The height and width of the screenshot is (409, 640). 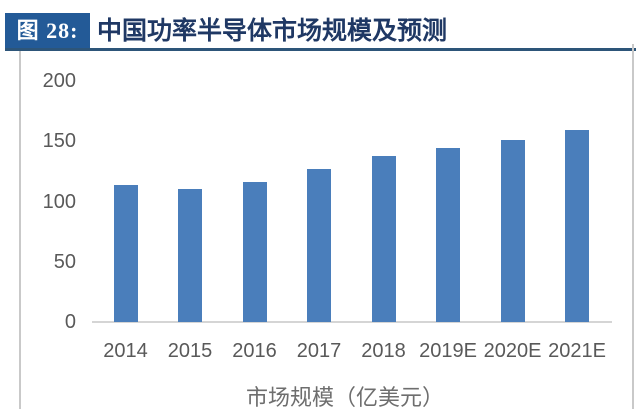 I want to click on bar-2017, so click(x=319, y=245).